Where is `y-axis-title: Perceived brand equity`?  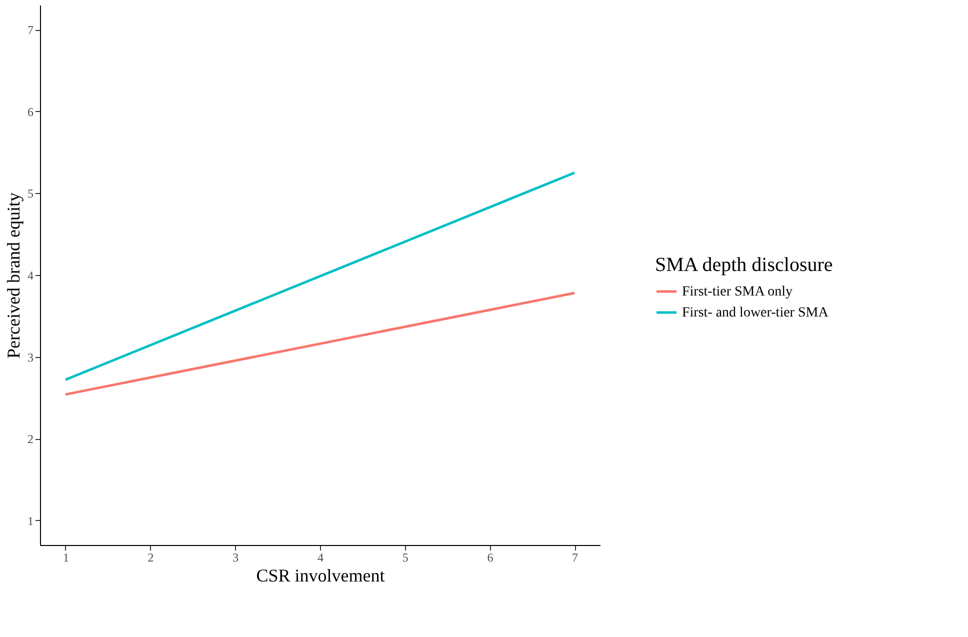 y-axis-title: Perceived brand equity is located at coordinates (14, 275).